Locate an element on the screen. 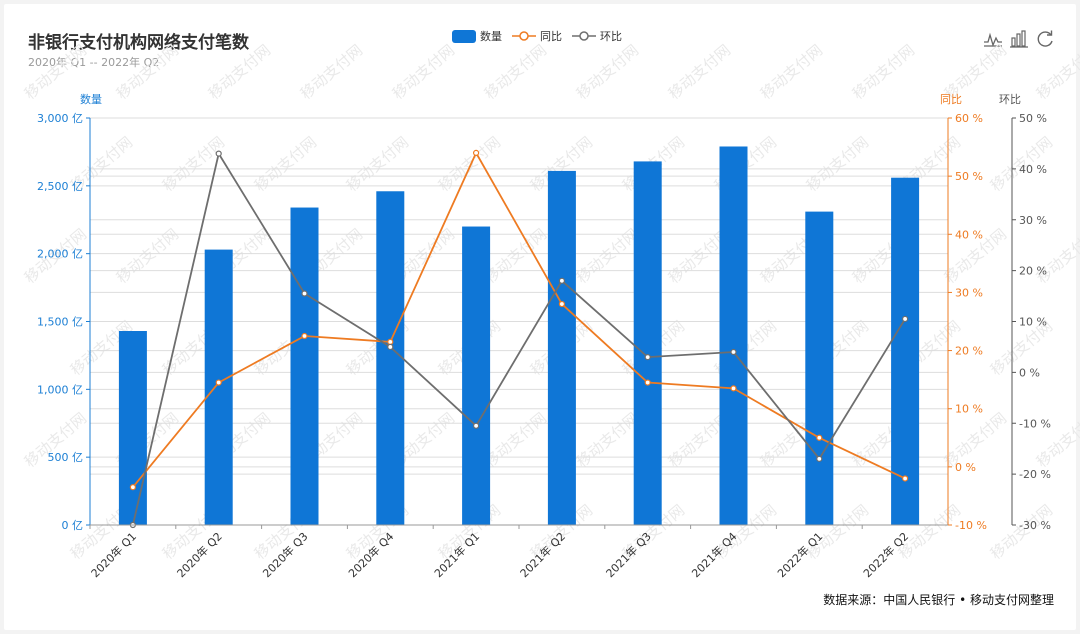 The image size is (1080, 634). y-axis-right-yoy-name: 同比 is located at coordinates (951, 99).